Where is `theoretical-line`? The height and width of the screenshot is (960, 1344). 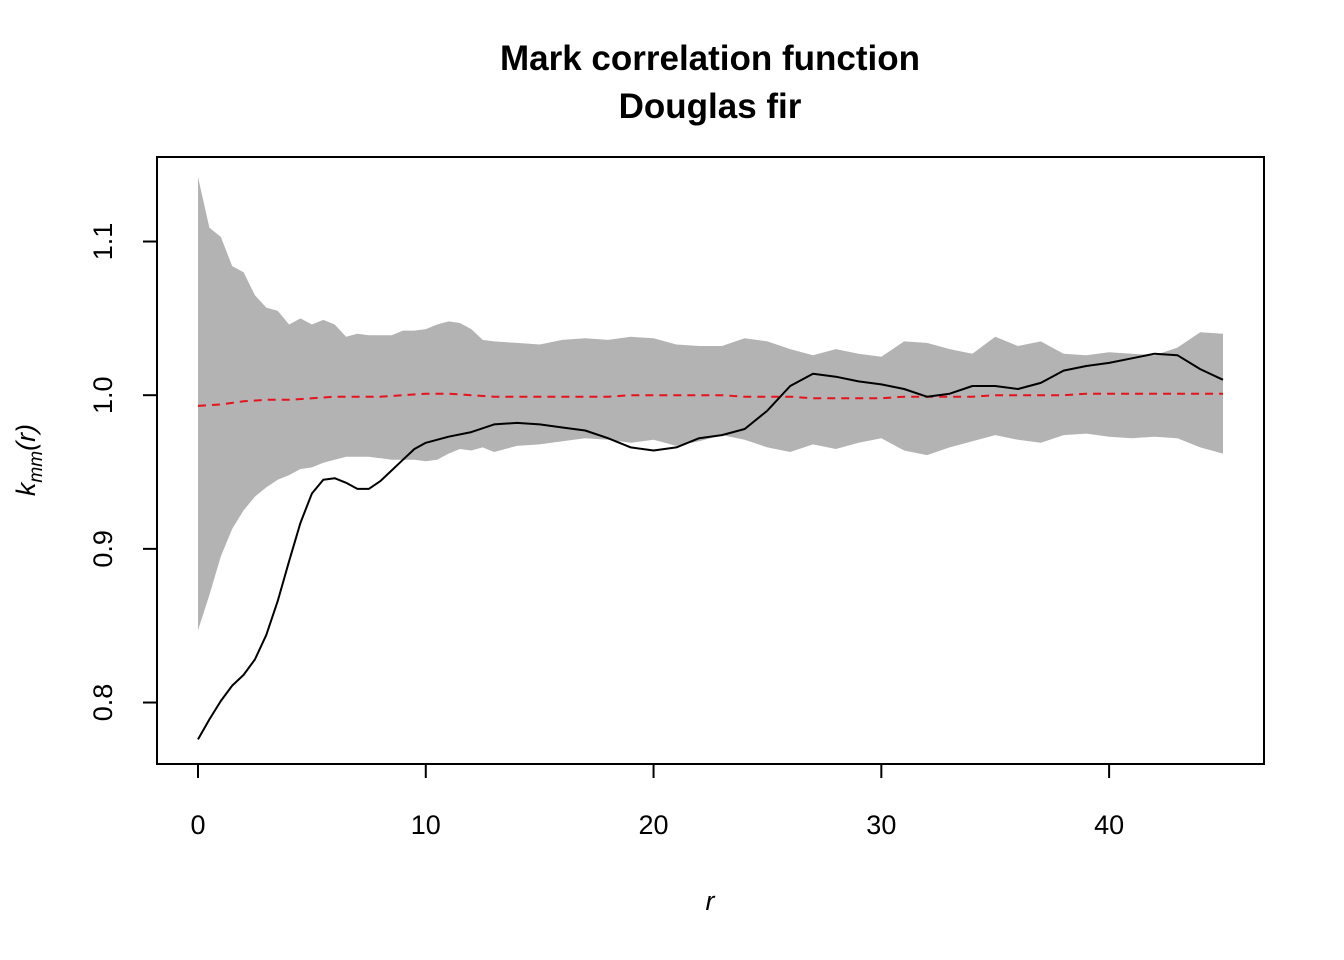
theoretical-line is located at coordinates (710, 399).